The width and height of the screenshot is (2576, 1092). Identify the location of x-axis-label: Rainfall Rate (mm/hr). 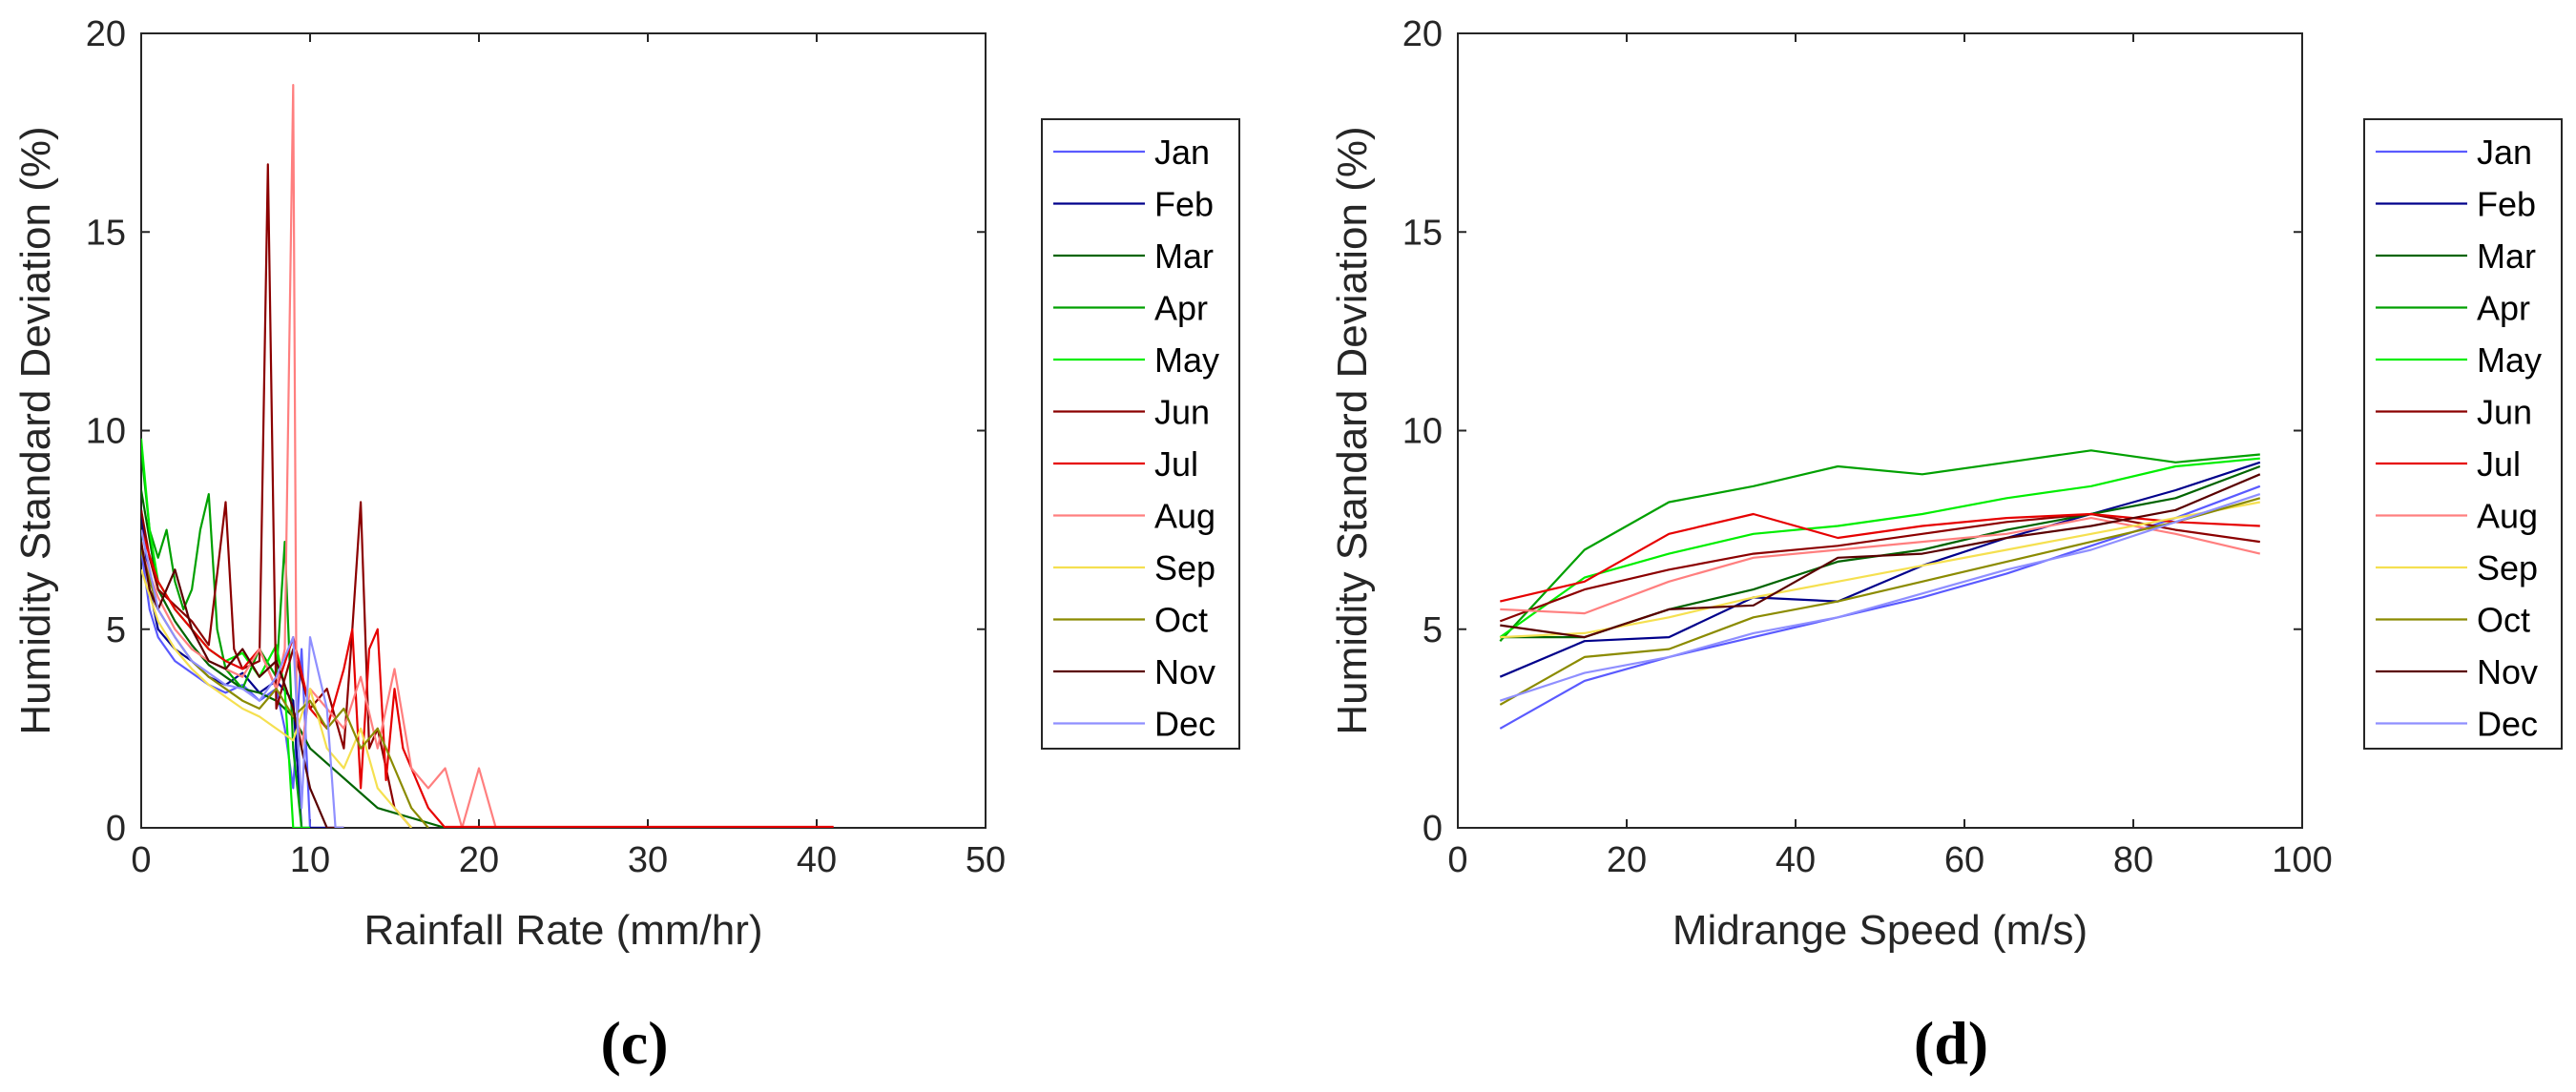
(563, 931).